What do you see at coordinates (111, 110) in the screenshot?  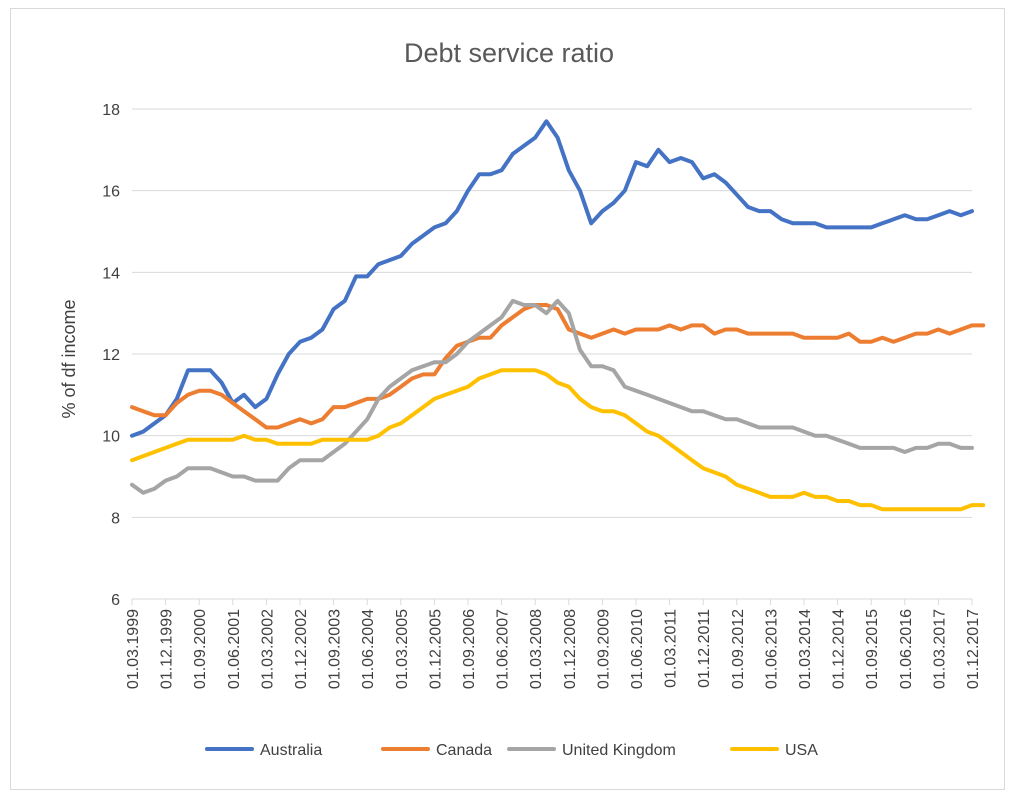 I see `y-tick-label: 18` at bounding box center [111, 110].